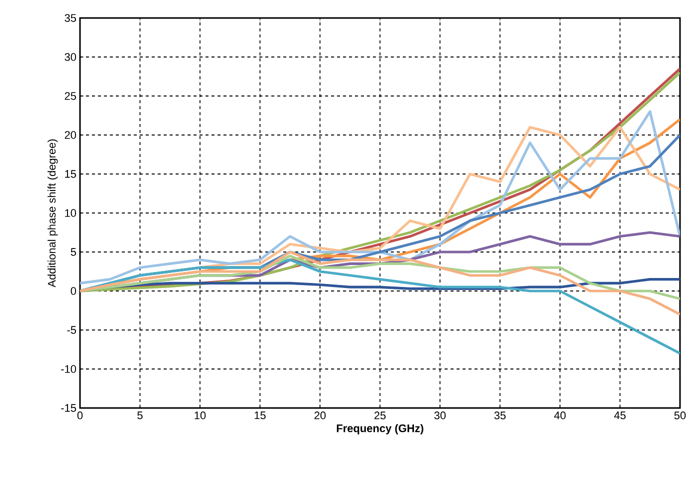  I want to click on y-tick-label: 35, so click(70, 18).